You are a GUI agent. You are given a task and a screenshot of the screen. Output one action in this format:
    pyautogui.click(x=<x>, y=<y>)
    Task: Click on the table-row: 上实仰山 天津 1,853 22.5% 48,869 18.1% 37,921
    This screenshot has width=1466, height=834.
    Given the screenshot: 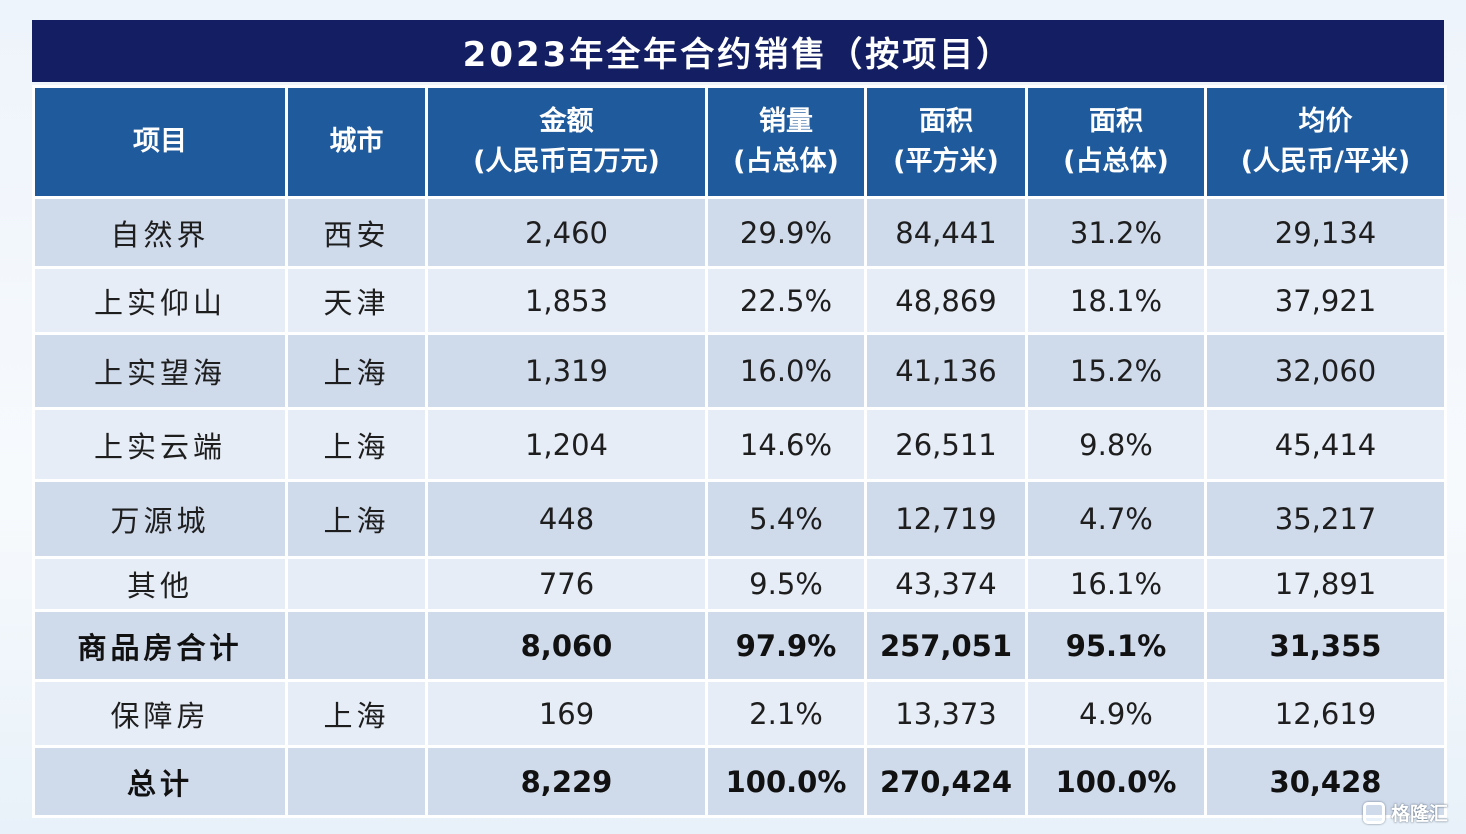 What is the action you would take?
    pyautogui.click(x=739, y=300)
    